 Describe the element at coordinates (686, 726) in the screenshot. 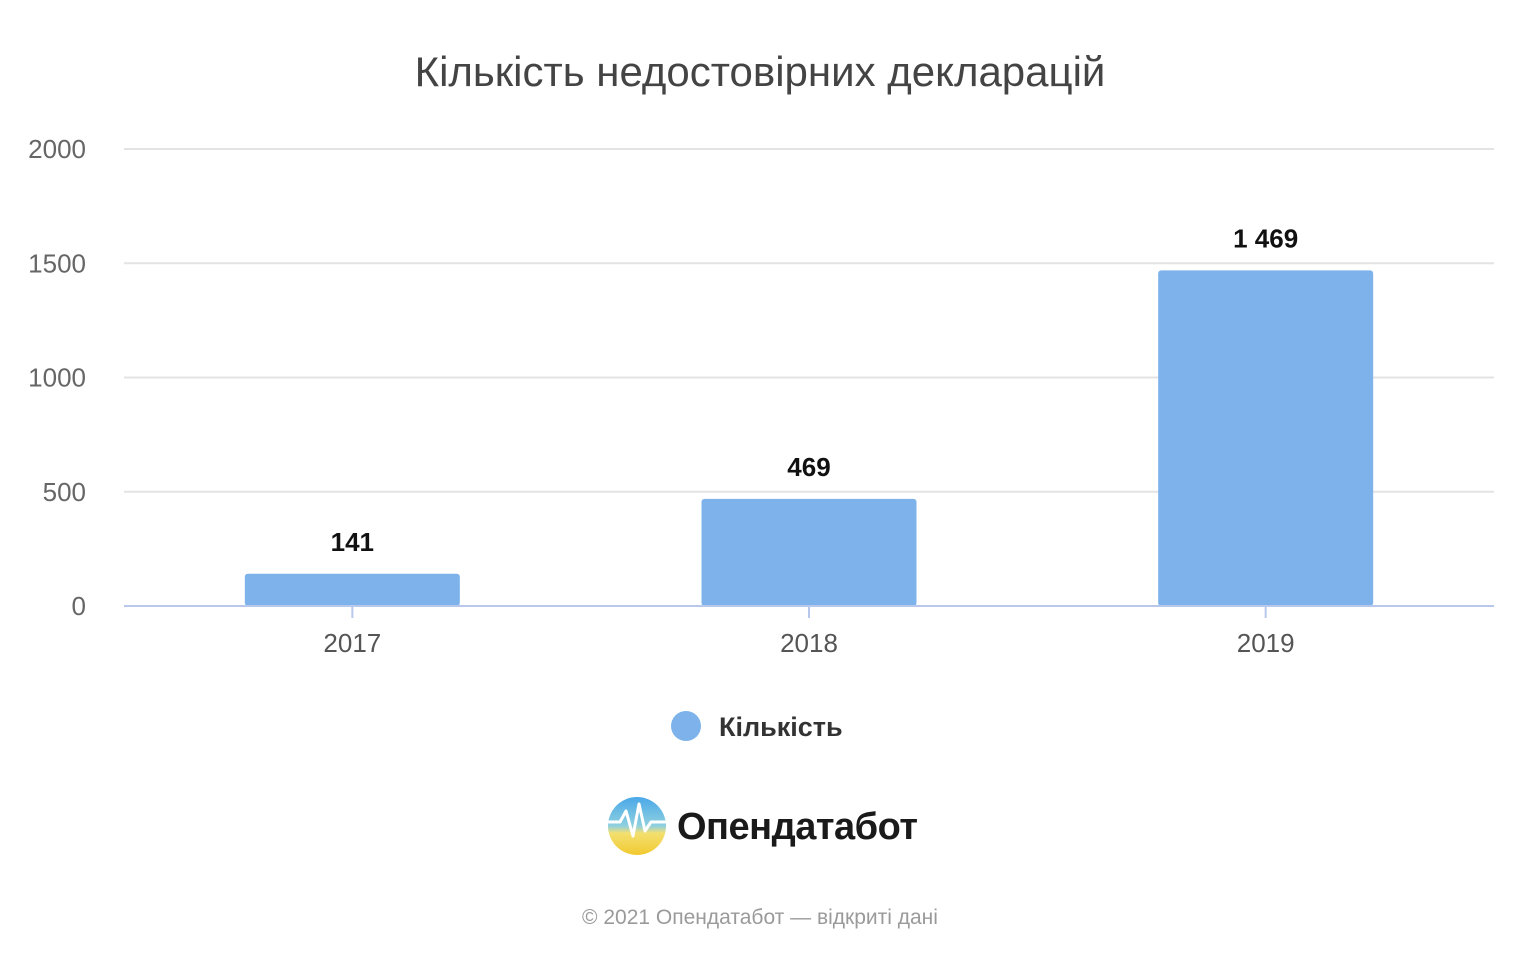

I see `legend-marker` at that location.